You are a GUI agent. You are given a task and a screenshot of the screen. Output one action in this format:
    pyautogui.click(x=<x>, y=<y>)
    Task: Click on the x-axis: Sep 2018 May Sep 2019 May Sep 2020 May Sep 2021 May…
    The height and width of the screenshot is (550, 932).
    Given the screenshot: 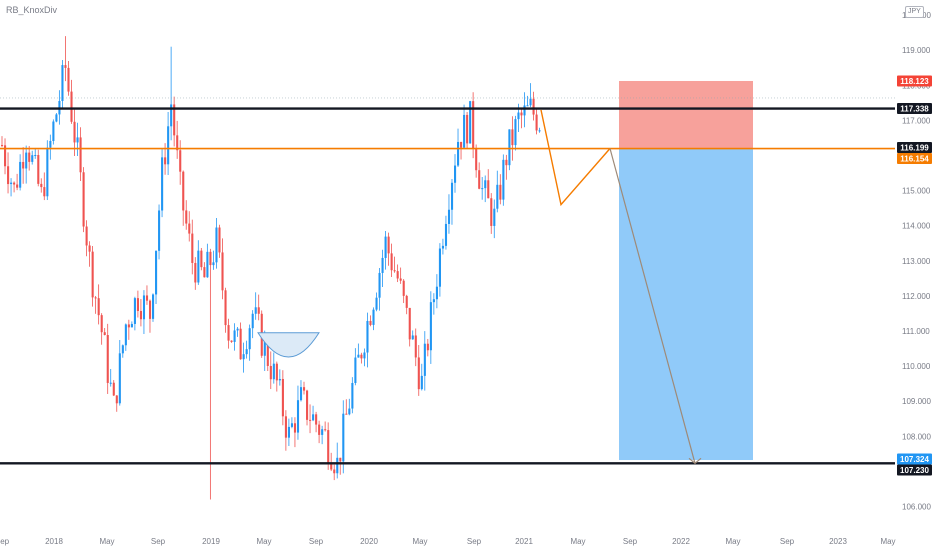 What is the action you would take?
    pyautogui.click(x=466, y=542)
    